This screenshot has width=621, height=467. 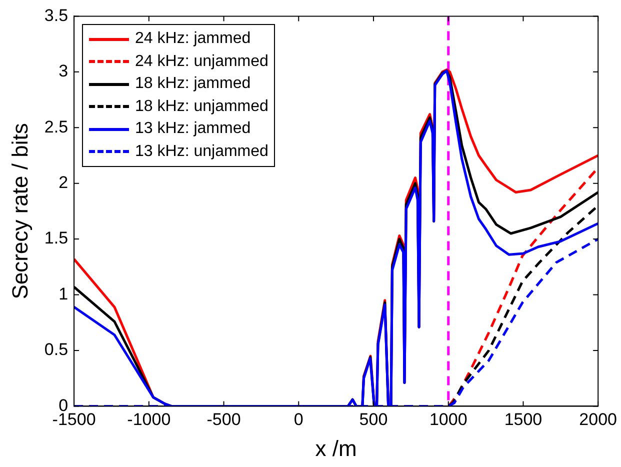 I want to click on legend-label: 13 kHz: unjammed, so click(x=201, y=152).